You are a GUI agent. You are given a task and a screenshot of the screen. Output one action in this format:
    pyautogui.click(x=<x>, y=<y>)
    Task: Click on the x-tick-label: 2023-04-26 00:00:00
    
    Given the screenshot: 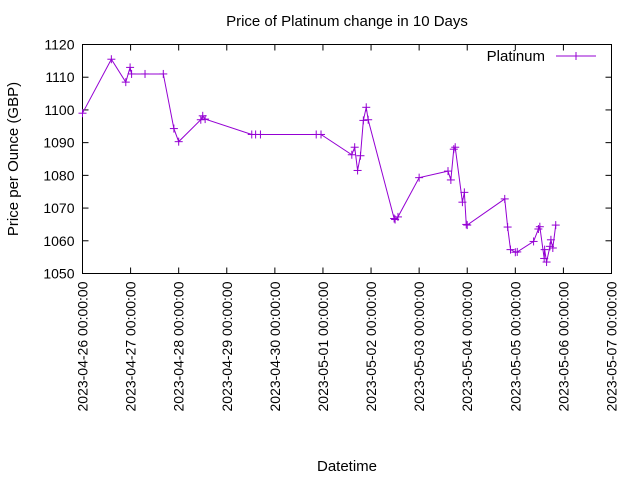 What is the action you would take?
    pyautogui.click(x=83, y=346)
    